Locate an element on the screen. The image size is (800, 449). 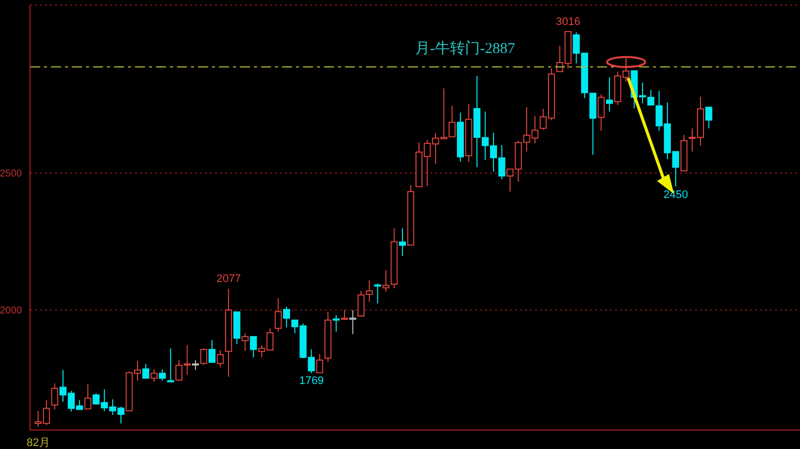
annotation: 1769 is located at coordinates (311, 381).